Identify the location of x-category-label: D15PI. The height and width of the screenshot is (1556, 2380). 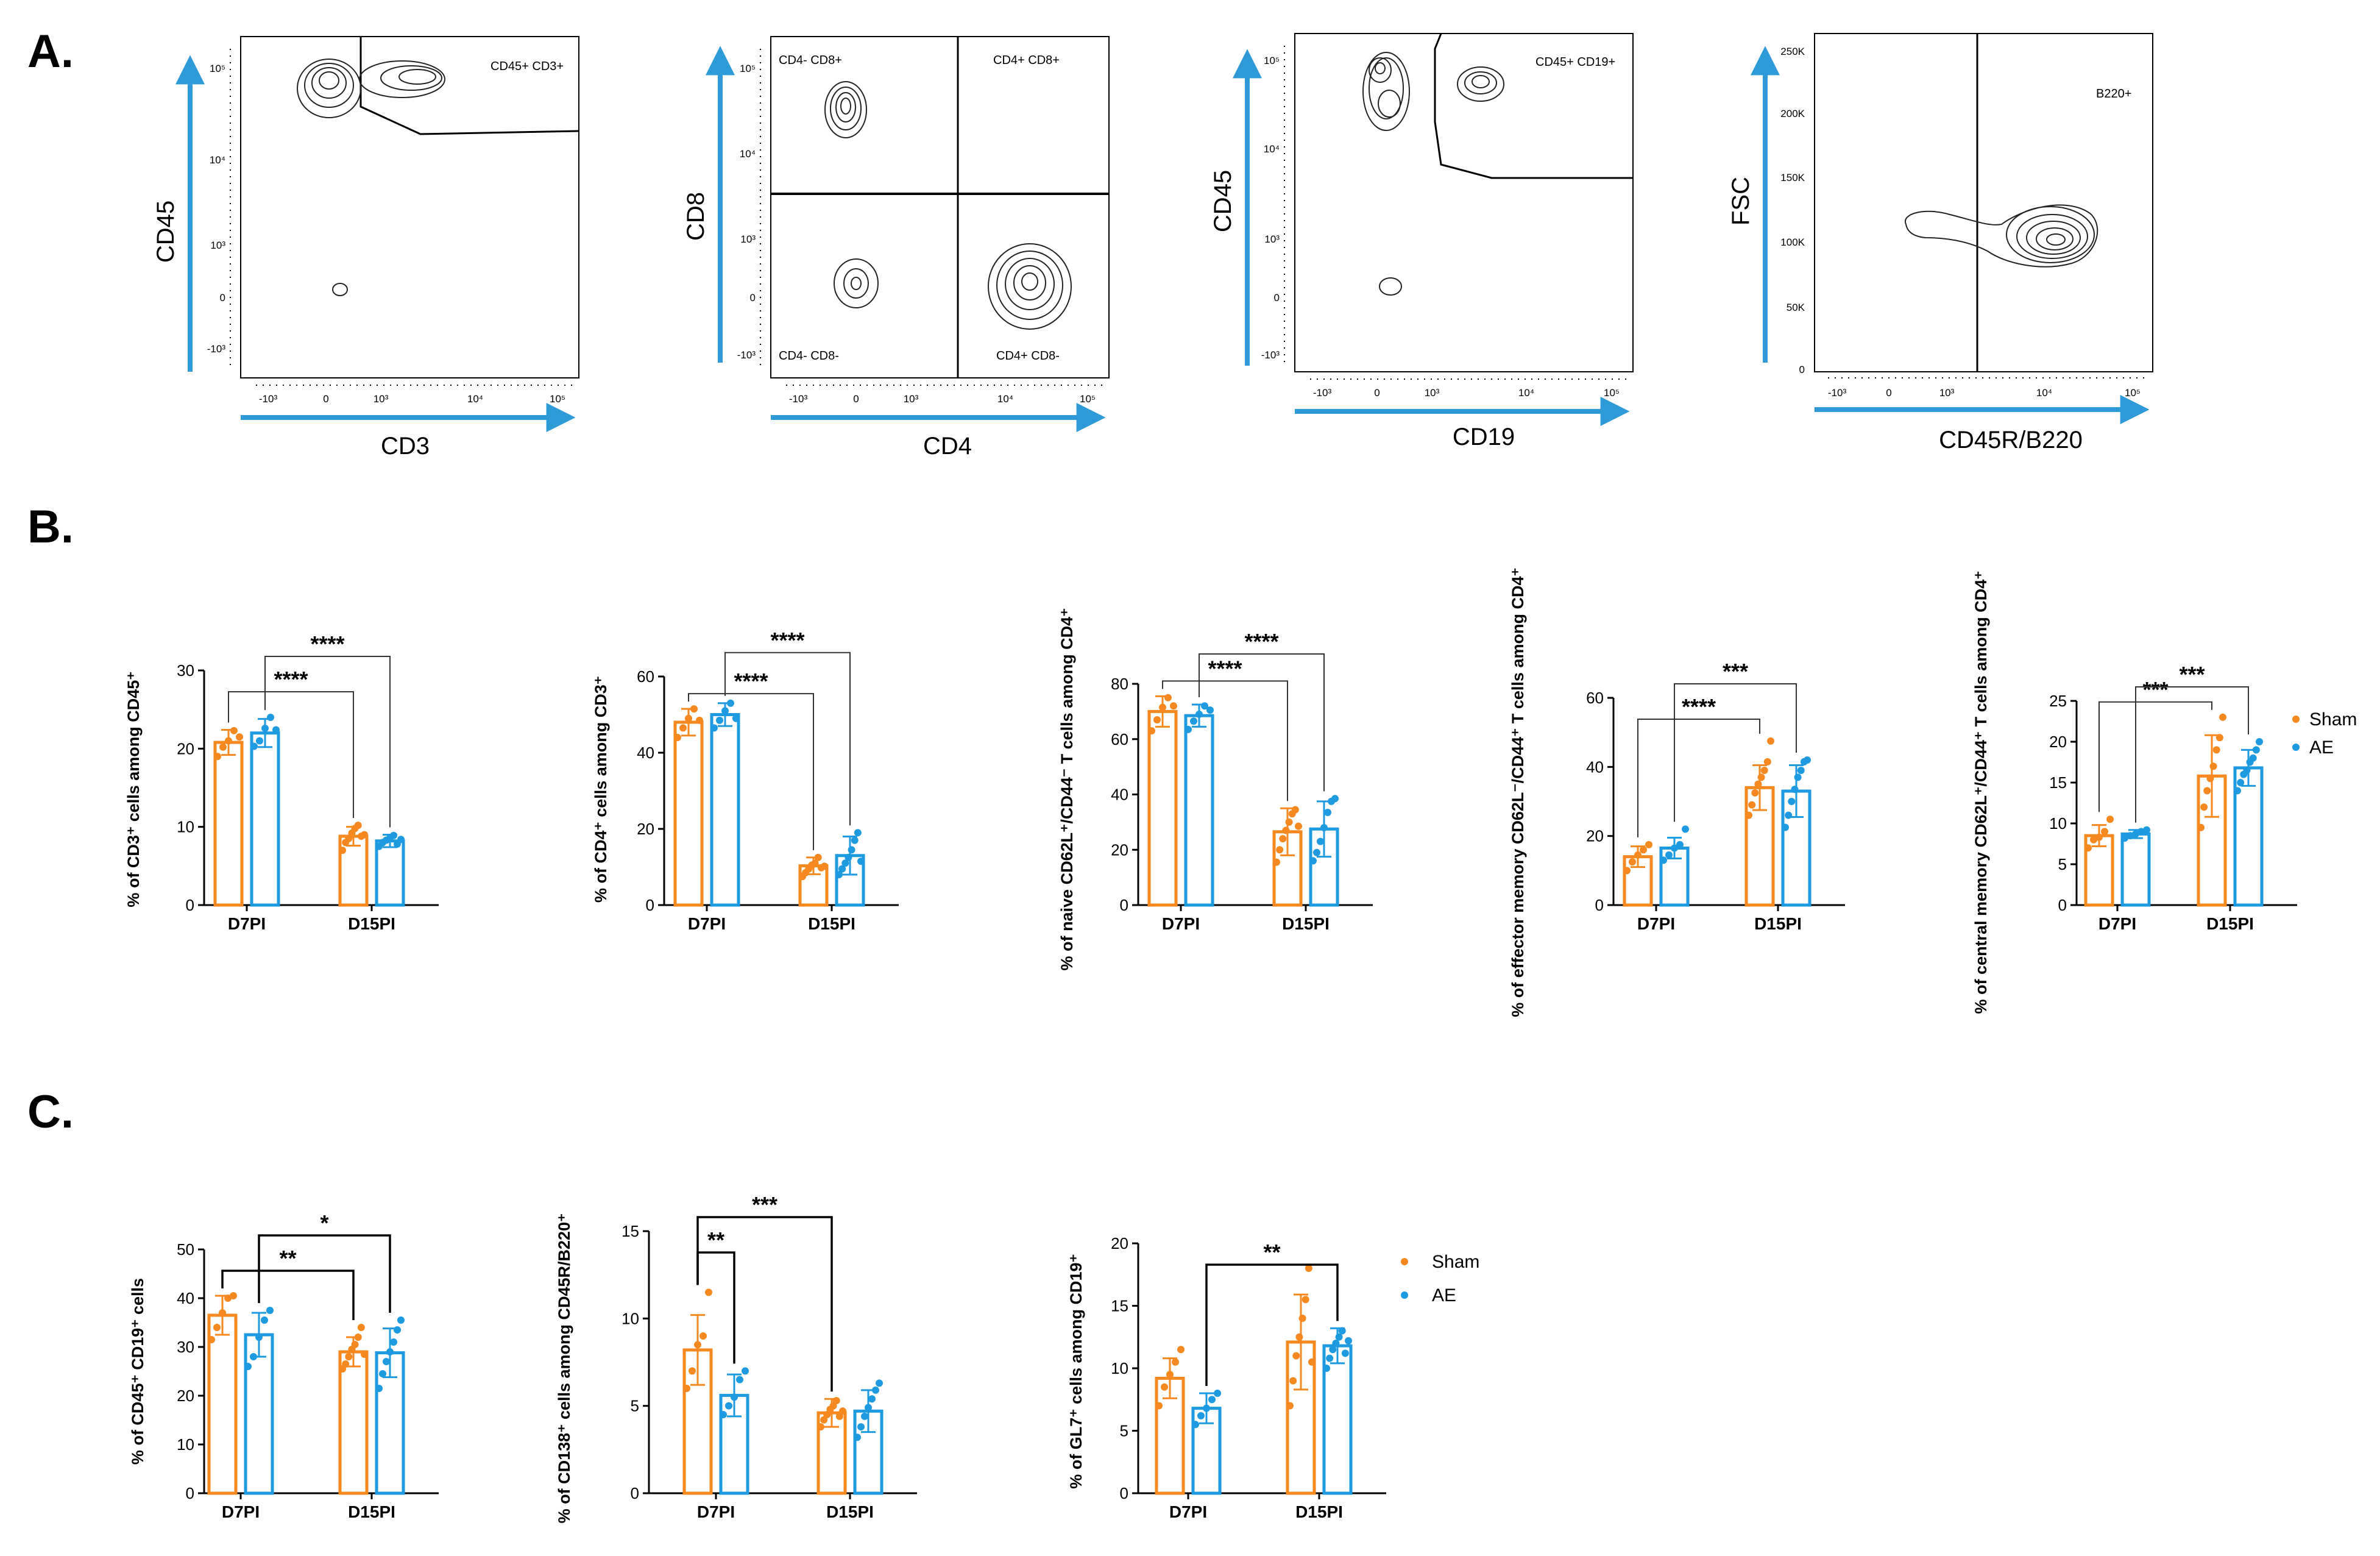
(1306, 924).